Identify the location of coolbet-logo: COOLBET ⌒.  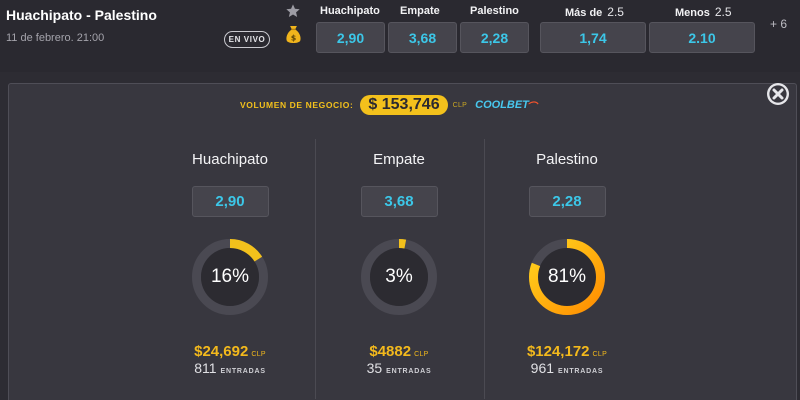
(506, 105).